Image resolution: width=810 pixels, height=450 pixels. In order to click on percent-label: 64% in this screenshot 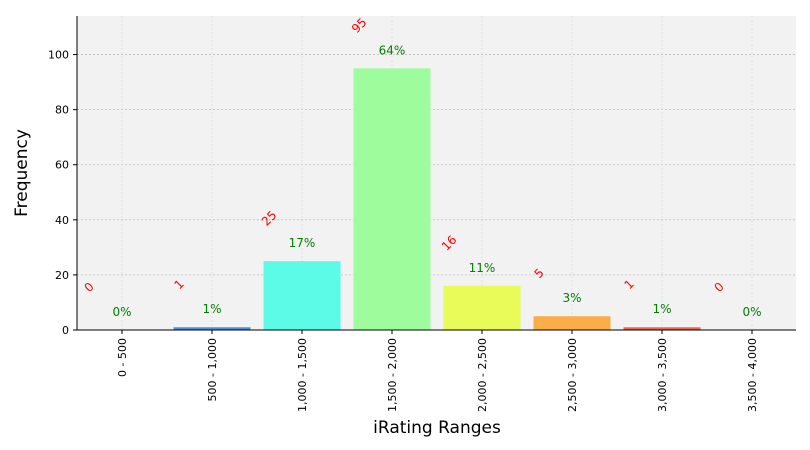, I will do `click(392, 50)`.